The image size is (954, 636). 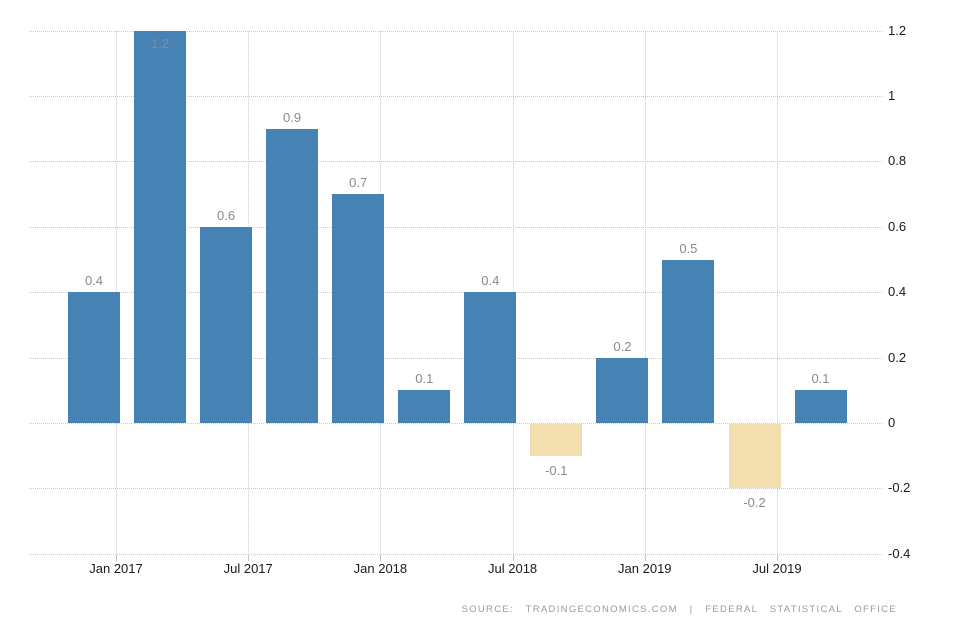 I want to click on bar-value-label: -0.2, so click(x=754, y=503).